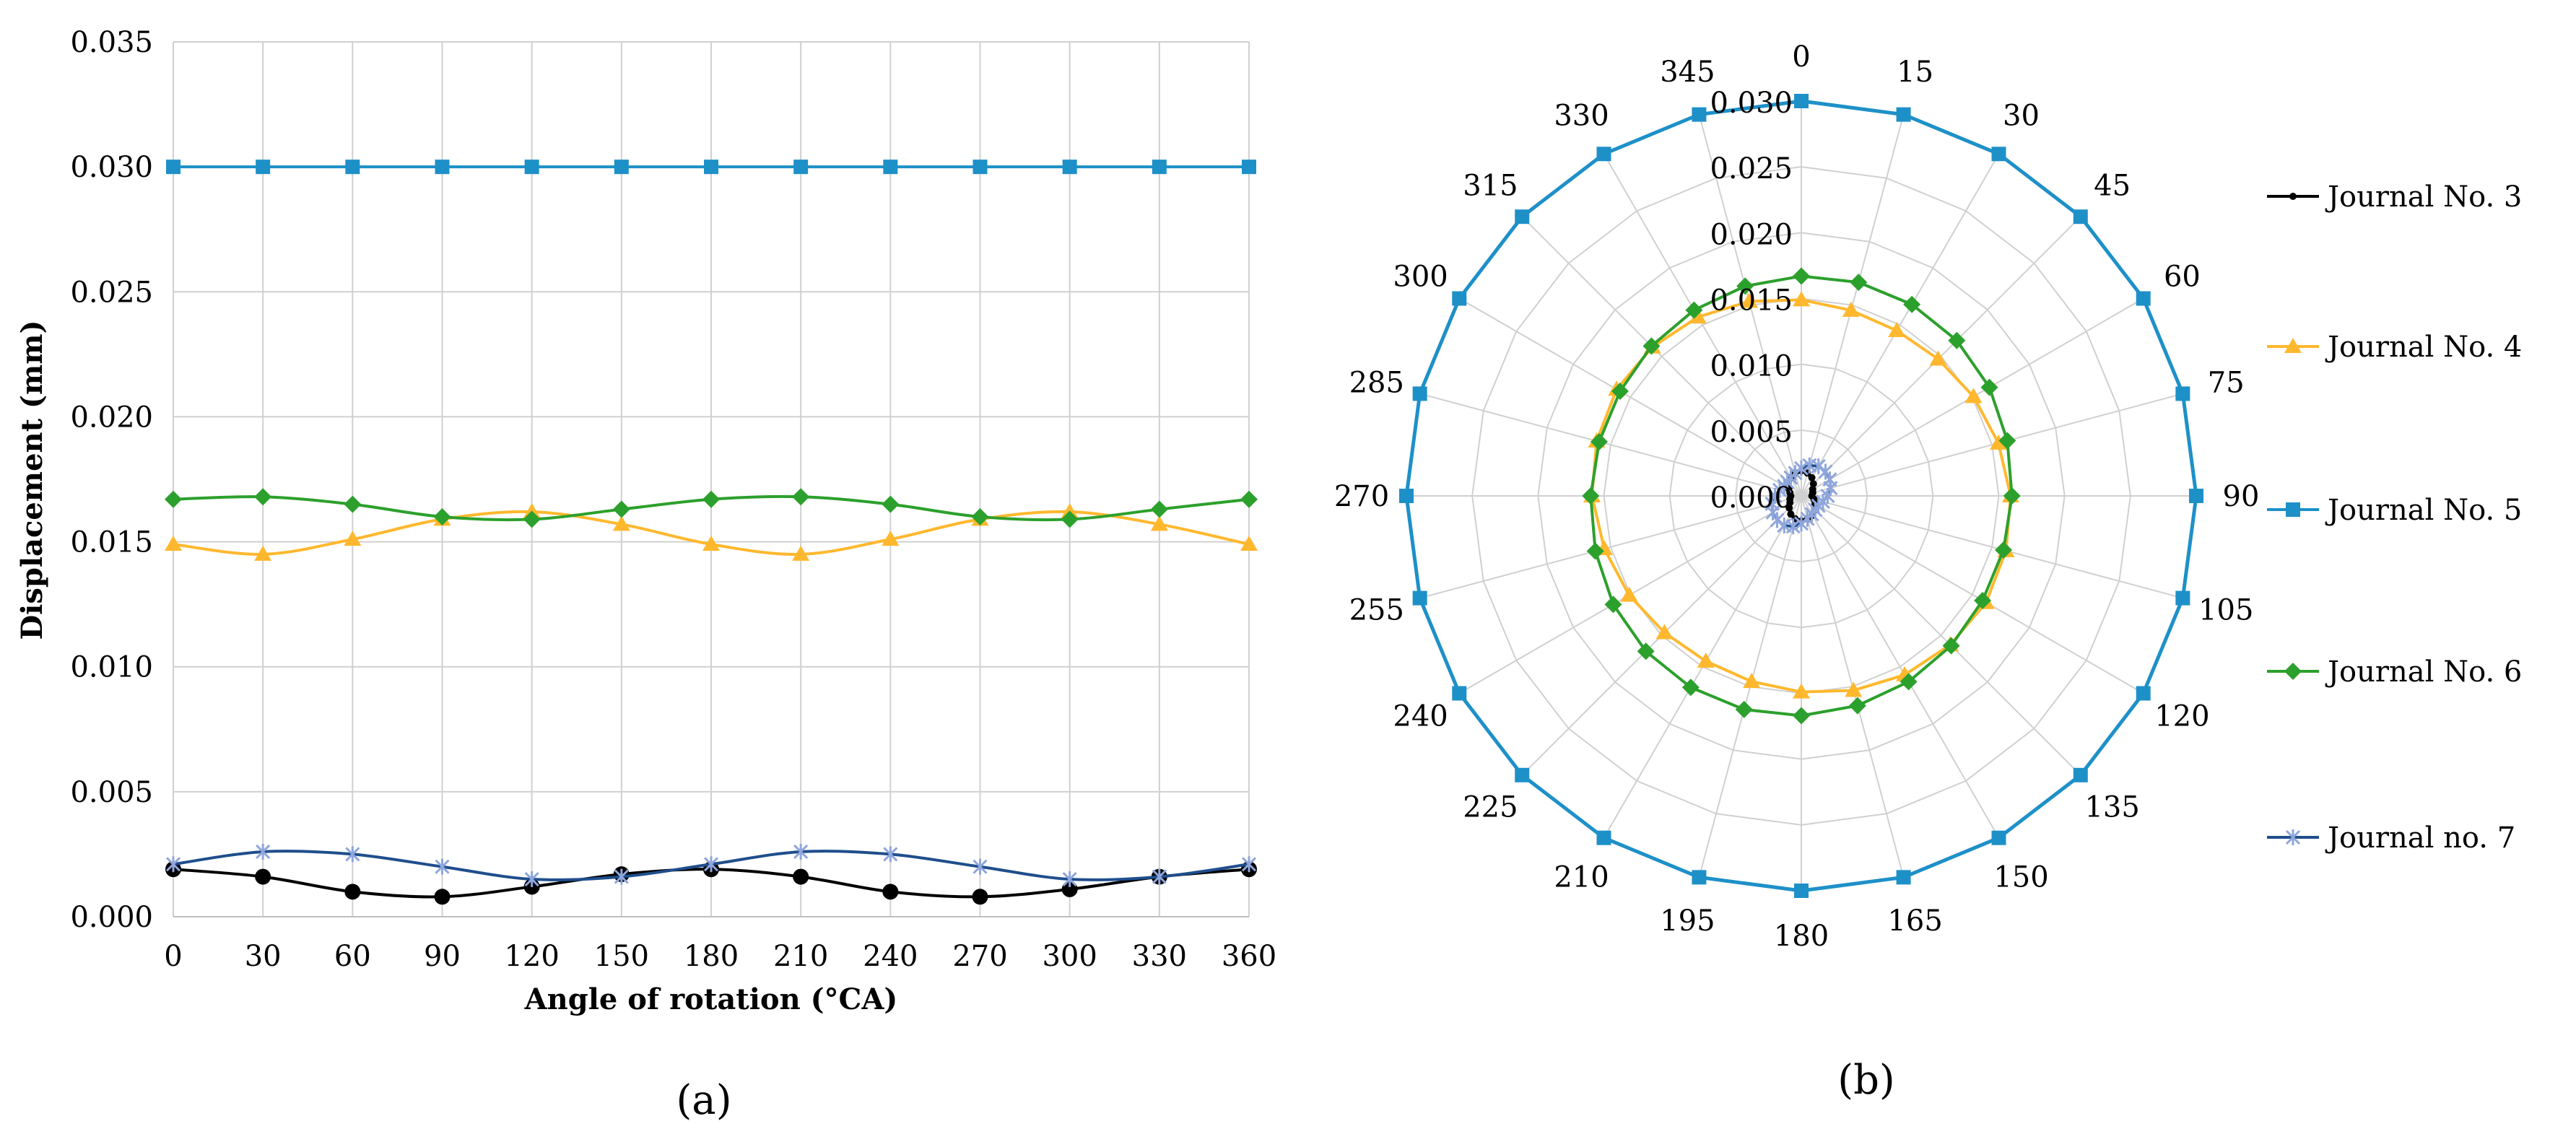 The width and height of the screenshot is (2576, 1134). I want to click on x-tick-label: 90, so click(443, 956).